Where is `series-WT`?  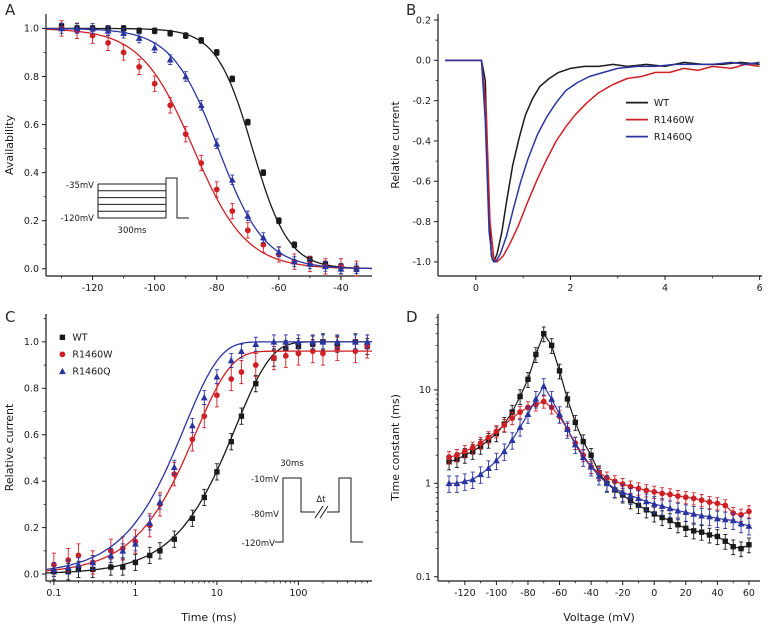 series-WT is located at coordinates (599, 442).